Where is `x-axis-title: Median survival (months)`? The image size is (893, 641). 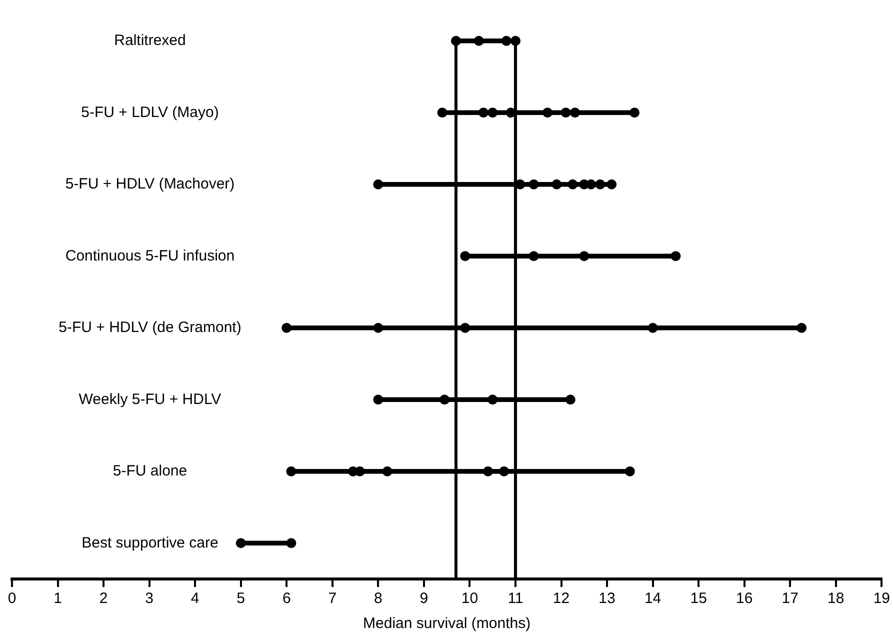 x-axis-title: Median survival (months) is located at coordinates (447, 623).